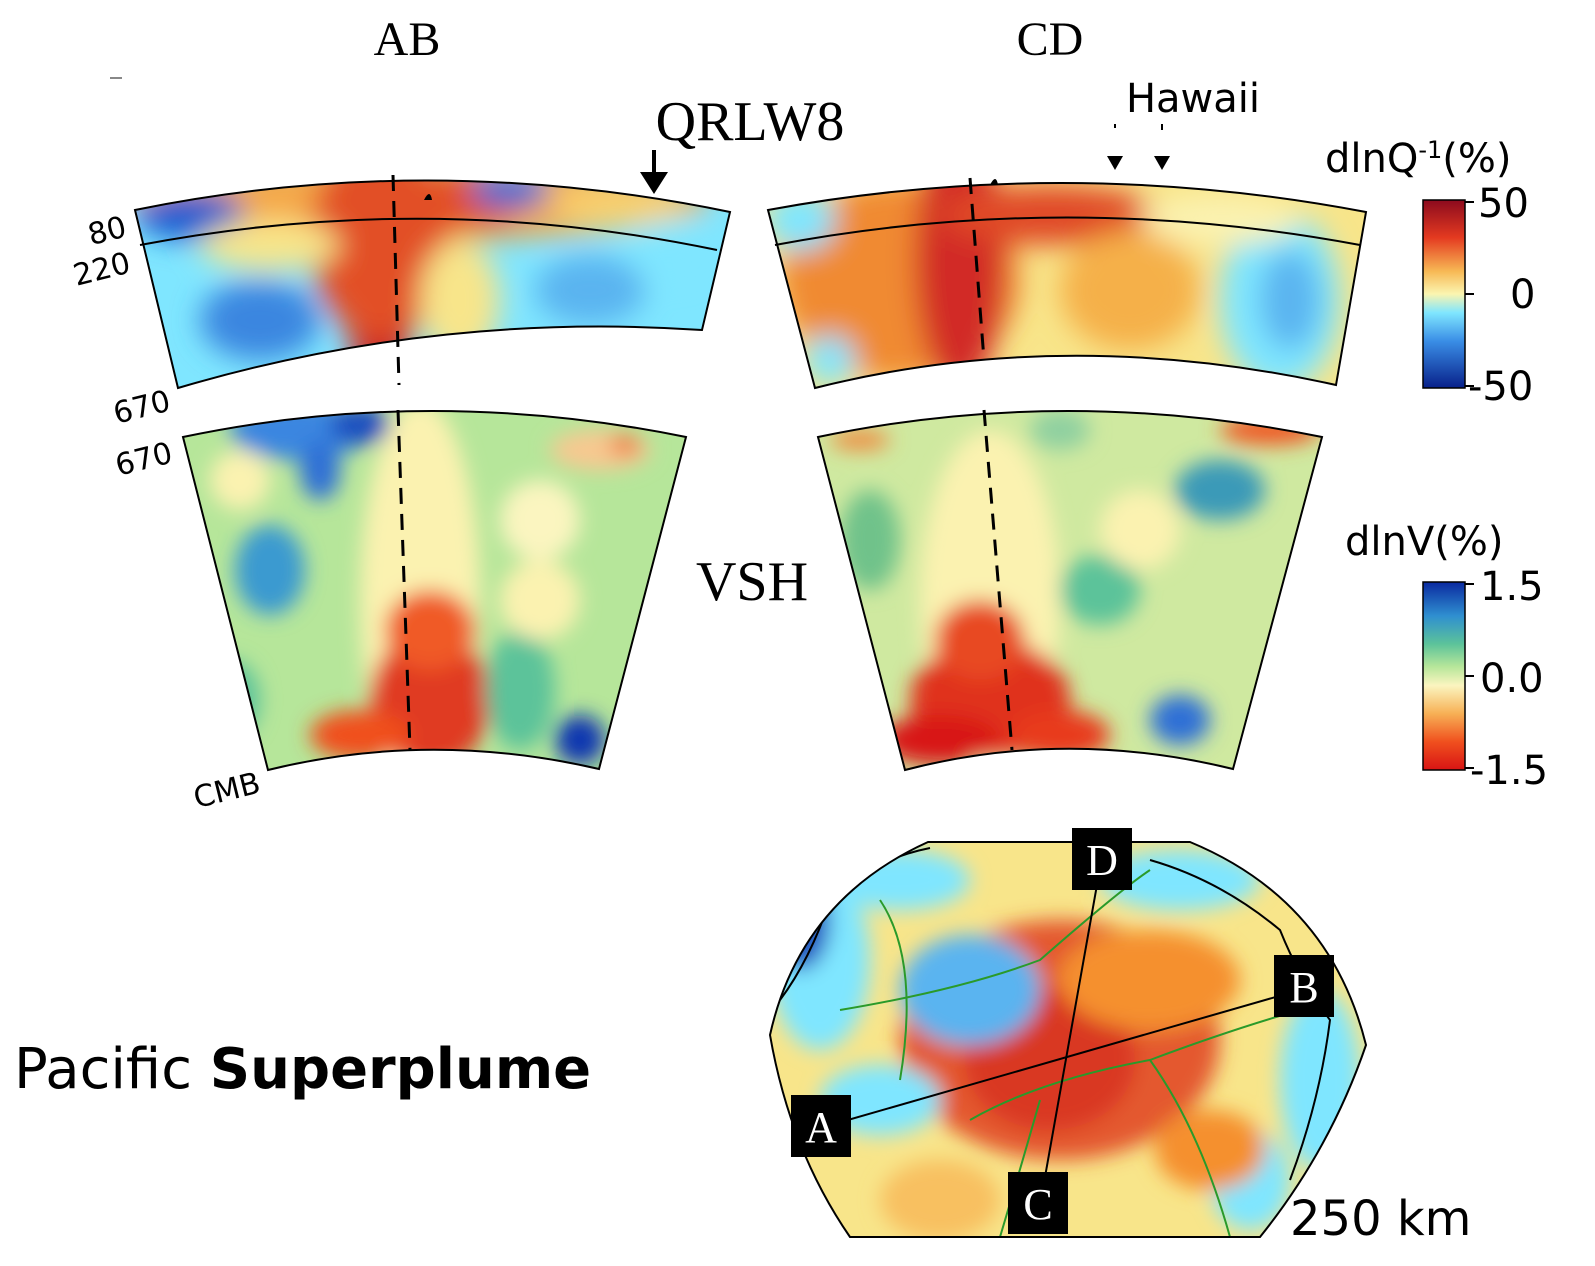  What do you see at coordinates (1500, 387) in the screenshot?
I see `colorbar-dlnq-tick-min: -50` at bounding box center [1500, 387].